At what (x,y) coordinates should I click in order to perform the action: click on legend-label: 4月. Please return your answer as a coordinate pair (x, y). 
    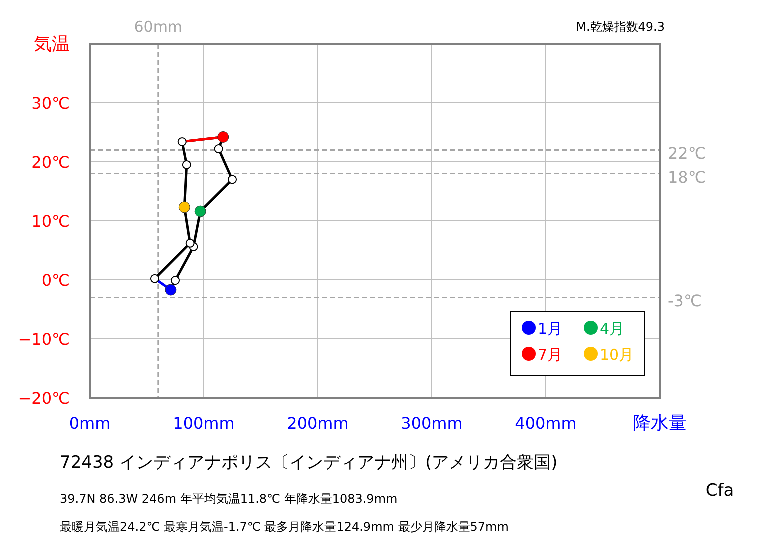
    Looking at the image, I should click on (612, 329).